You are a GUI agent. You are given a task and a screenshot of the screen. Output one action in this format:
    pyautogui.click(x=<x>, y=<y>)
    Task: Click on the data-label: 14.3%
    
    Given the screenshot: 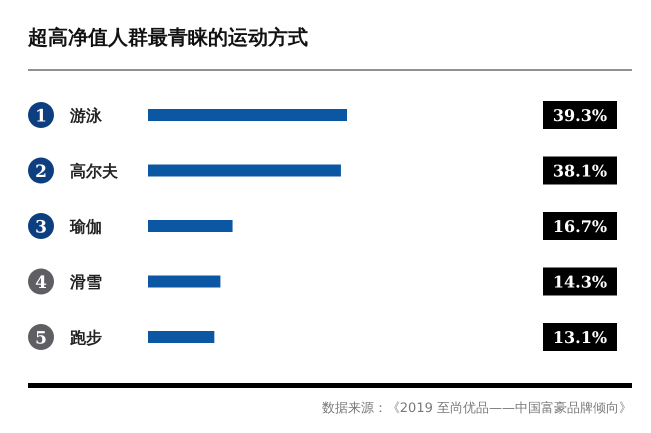 What is the action you would take?
    pyautogui.click(x=580, y=282)
    